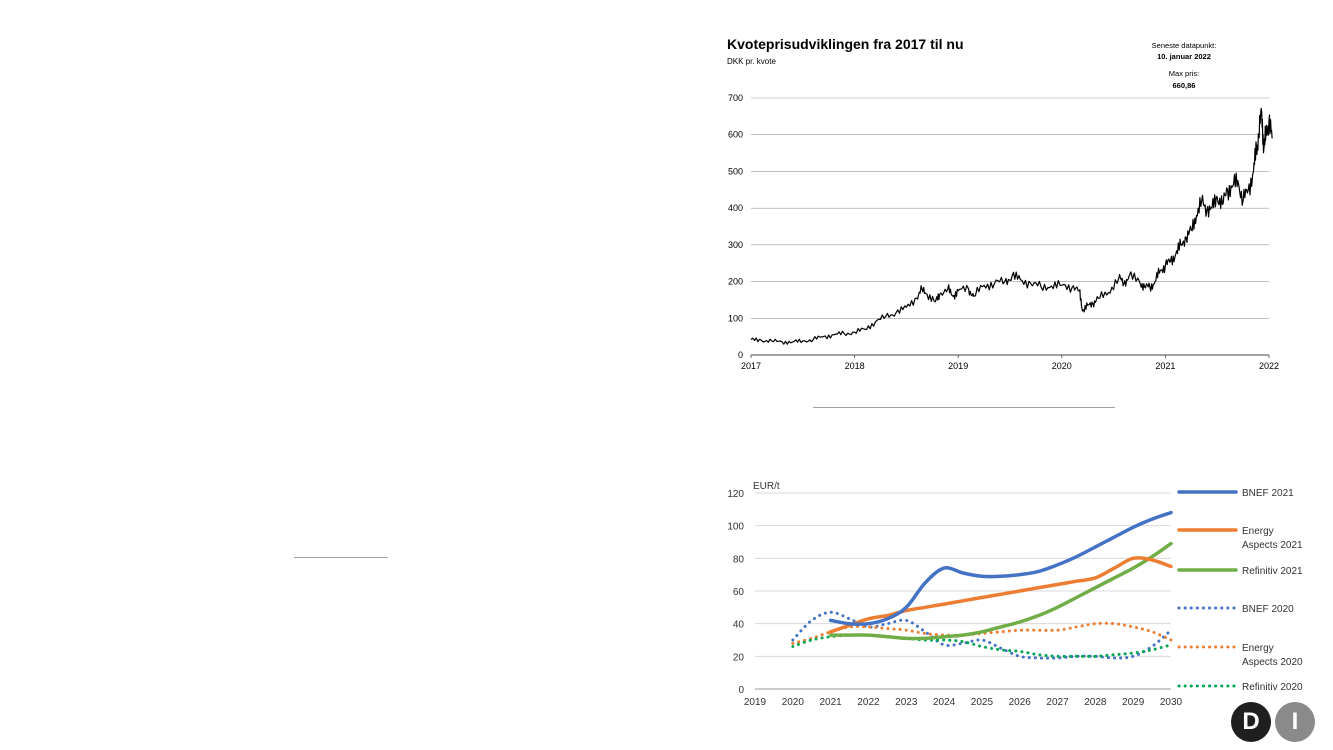 This screenshot has width=1333, height=750. I want to click on series-bnef-2021, so click(1000, 568).